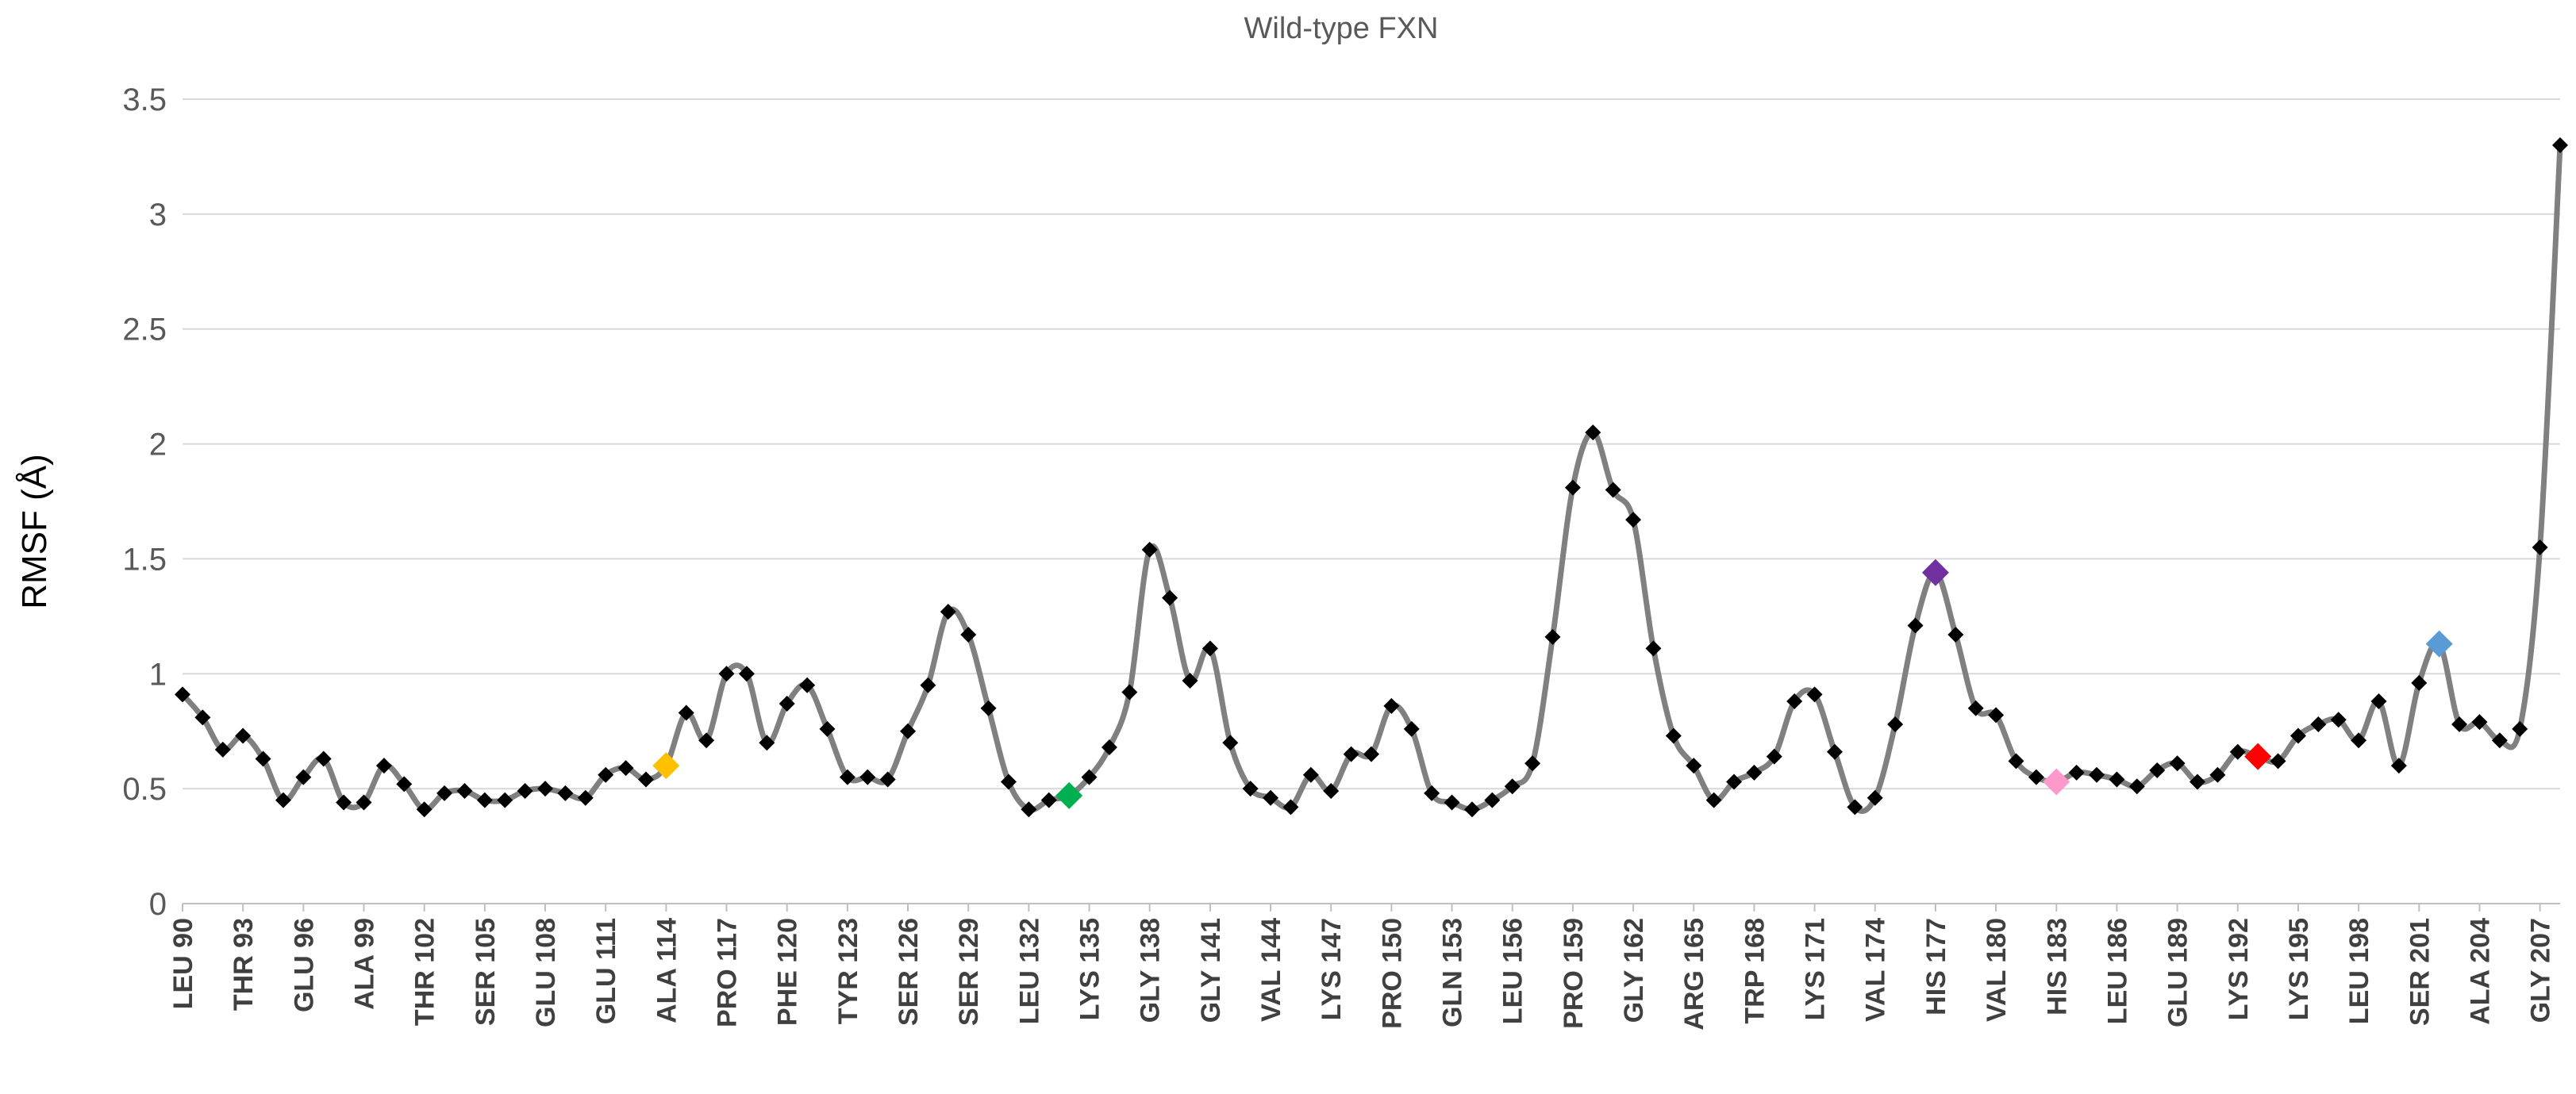 The height and width of the screenshot is (1094, 2576). I want to click on y-tick-label: 1.5, so click(144, 559).